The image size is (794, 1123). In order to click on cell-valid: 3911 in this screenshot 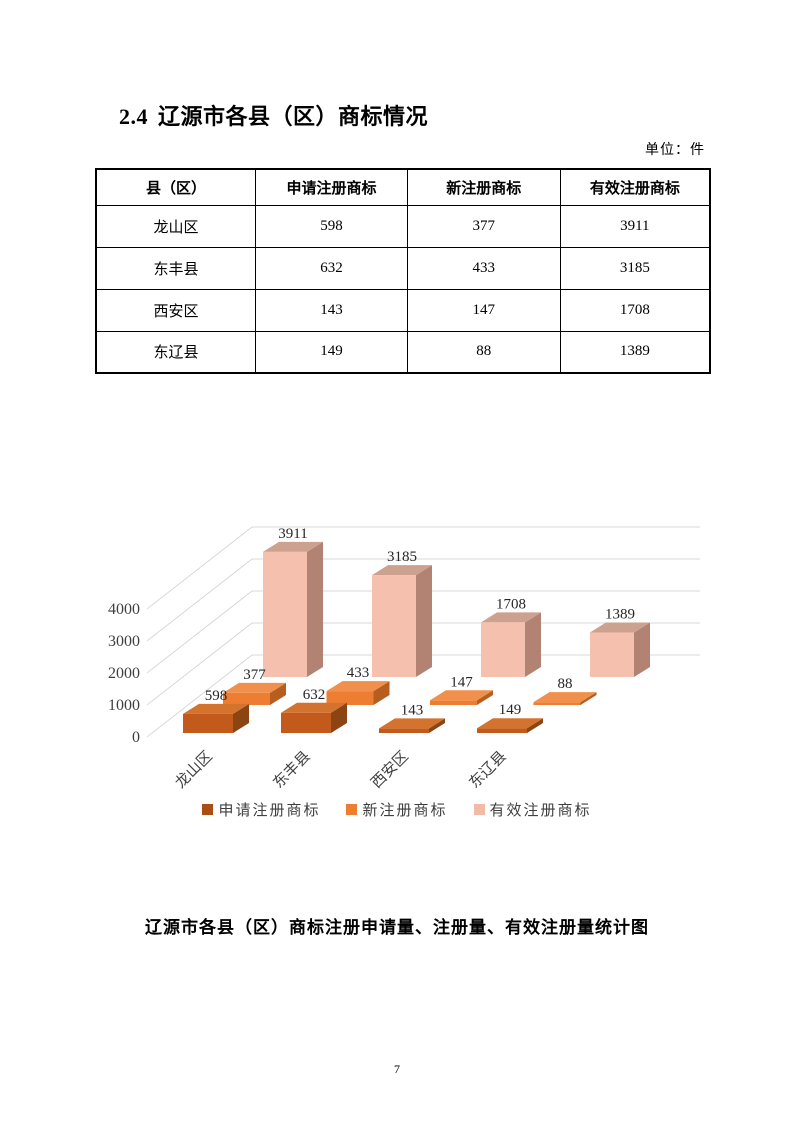, I will do `click(635, 226)`.